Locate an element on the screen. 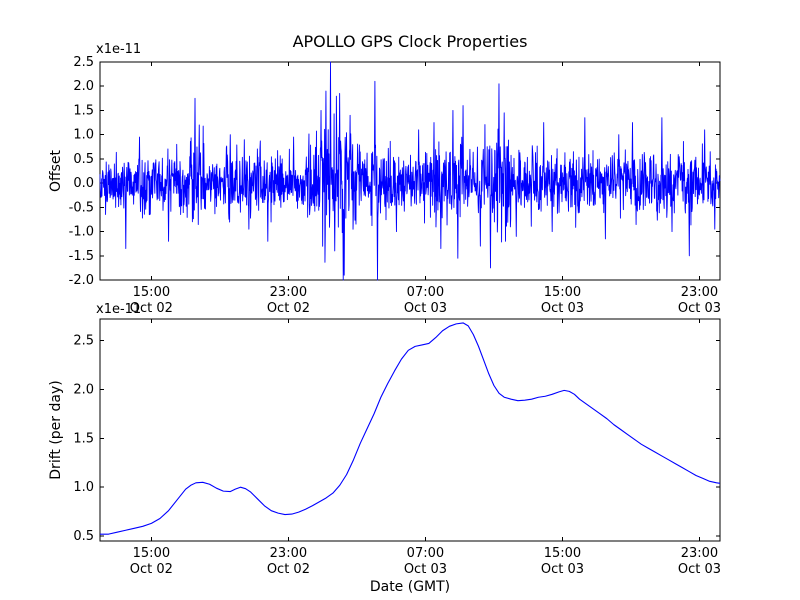  y-tick-label: -0.5 is located at coordinates (81, 207).